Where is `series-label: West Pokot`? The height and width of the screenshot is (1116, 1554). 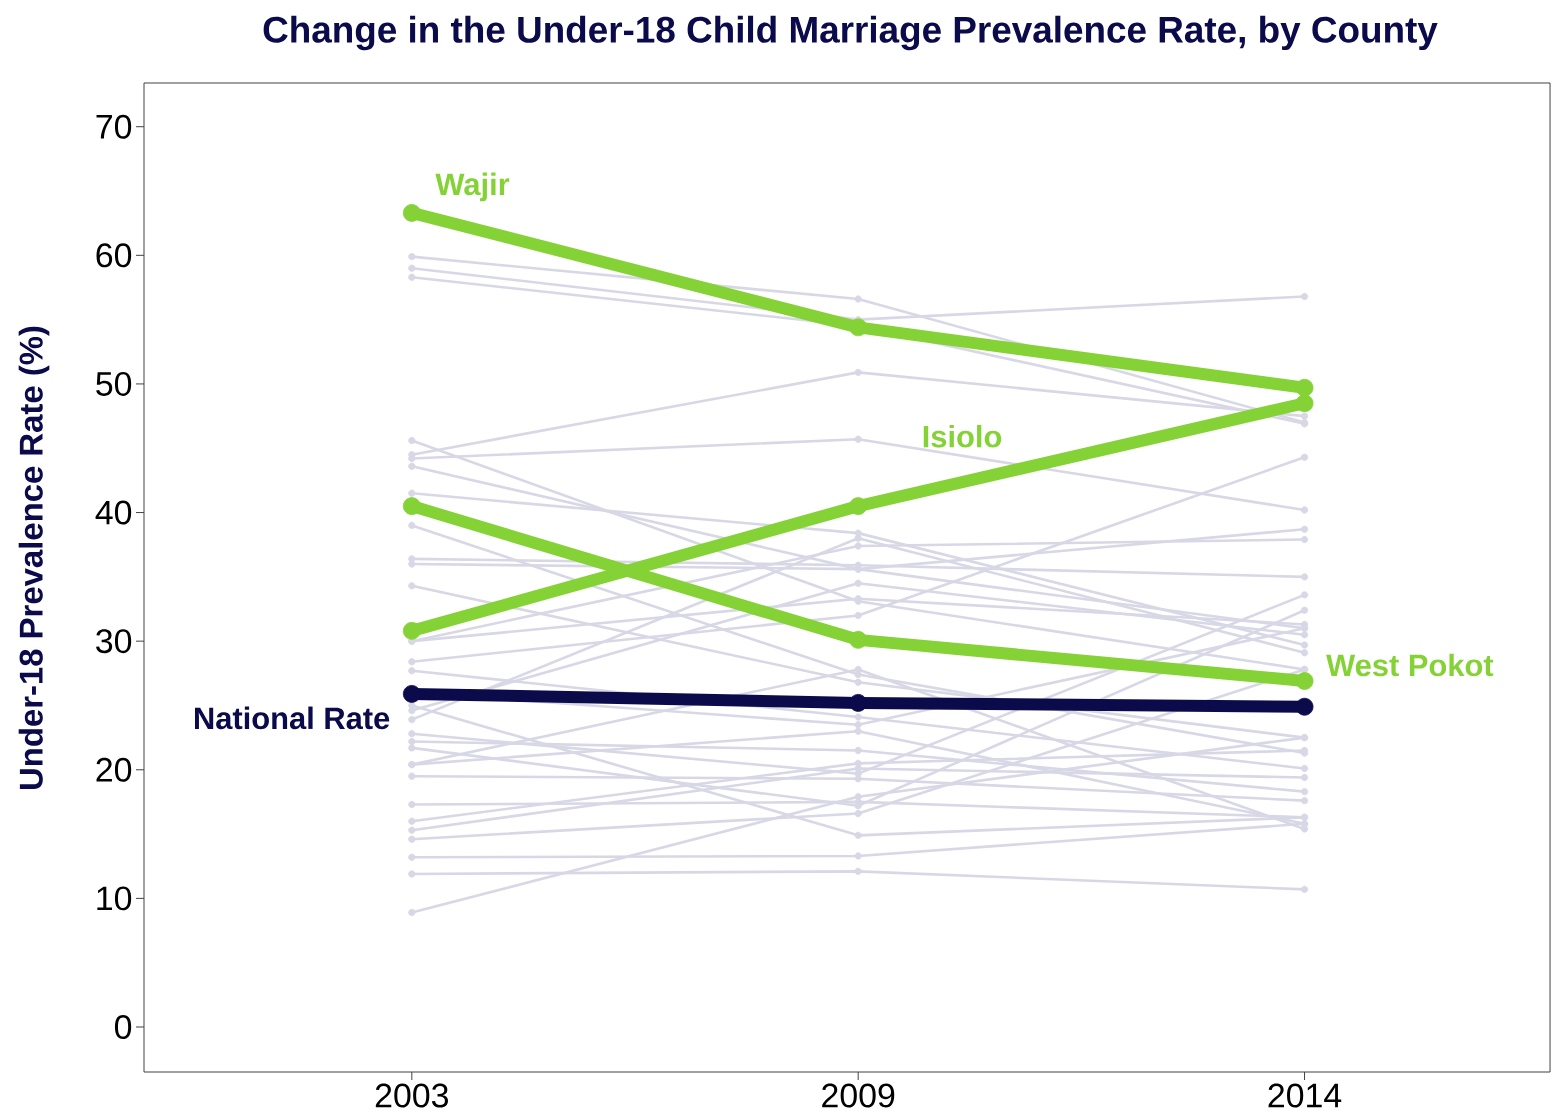
series-label: West Pokot is located at coordinates (1410, 665).